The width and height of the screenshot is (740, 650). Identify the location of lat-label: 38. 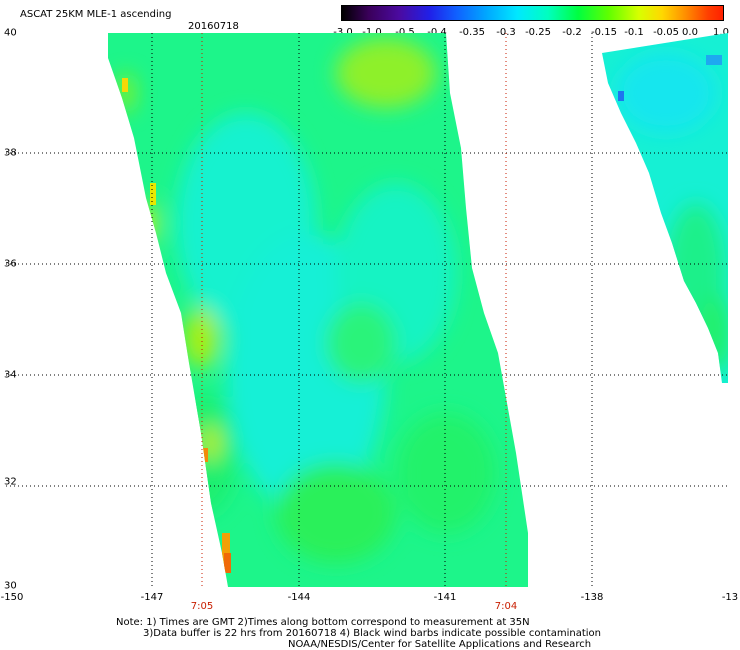
(10, 153).